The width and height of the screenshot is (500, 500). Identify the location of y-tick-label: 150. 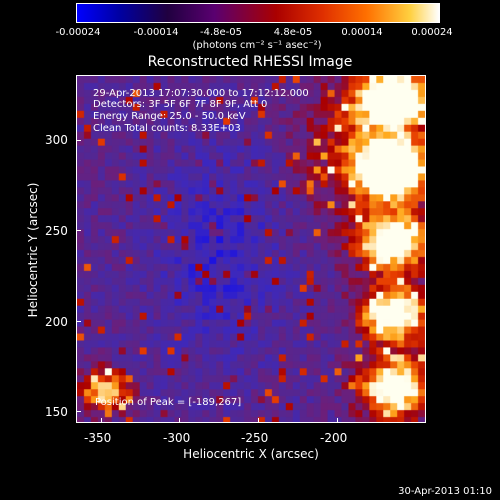
(56, 412).